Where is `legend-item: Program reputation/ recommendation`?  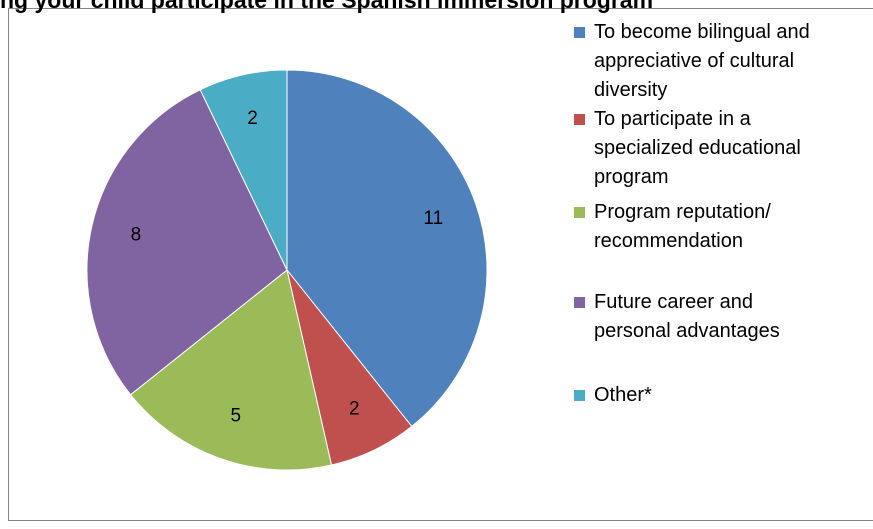
legend-item: Program reputation/ recommendation is located at coordinates (704, 227).